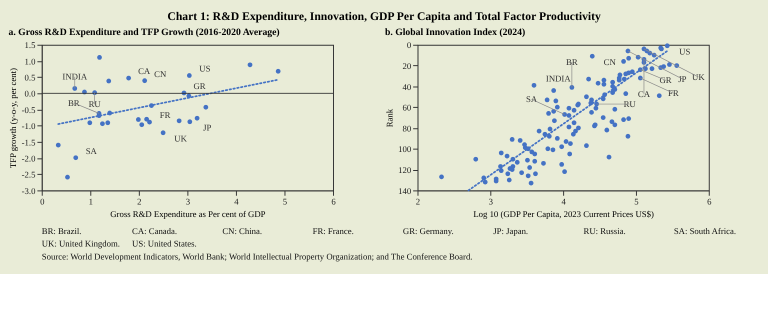 This screenshot has width=768, height=328. What do you see at coordinates (563, 214) in the screenshot?
I see `x-axis-title: Log 10 (GDP Per Capita, 2023 Current Prices US$)` at bounding box center [563, 214].